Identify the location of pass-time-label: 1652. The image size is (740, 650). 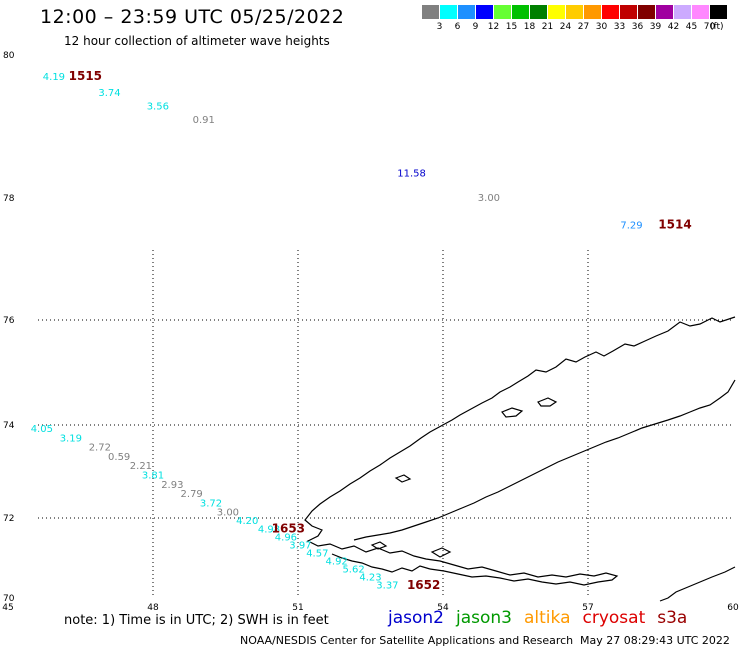
(423, 585).